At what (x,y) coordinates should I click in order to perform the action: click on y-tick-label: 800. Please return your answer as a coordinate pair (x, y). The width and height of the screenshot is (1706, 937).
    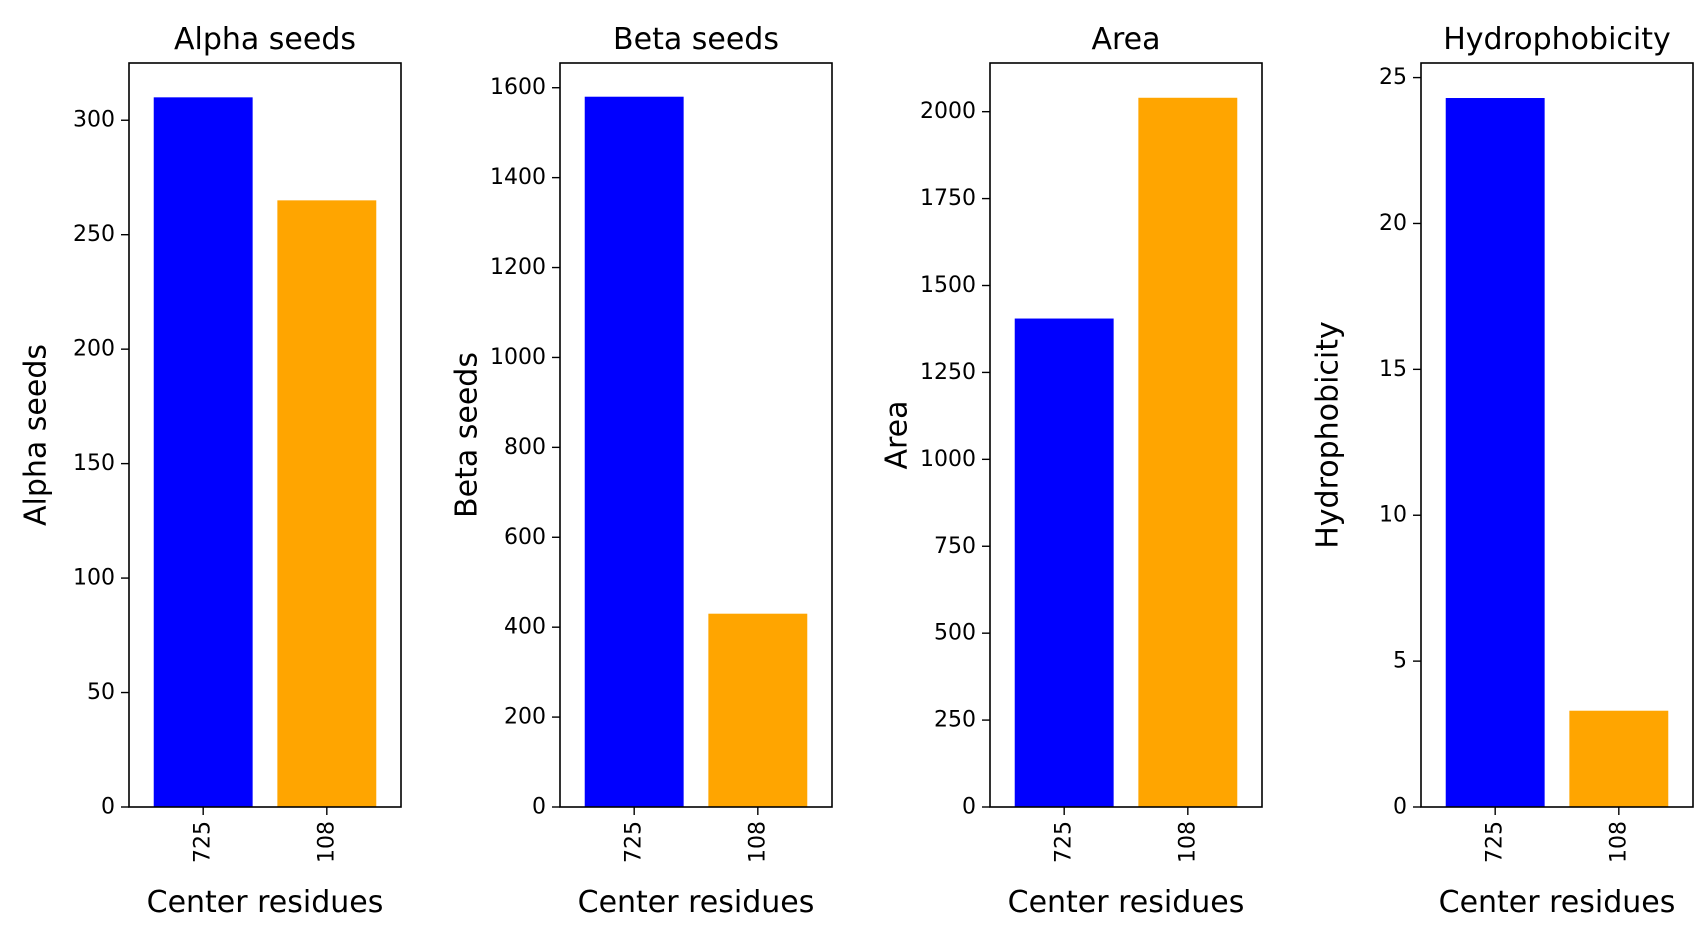
    Looking at the image, I should click on (525, 447).